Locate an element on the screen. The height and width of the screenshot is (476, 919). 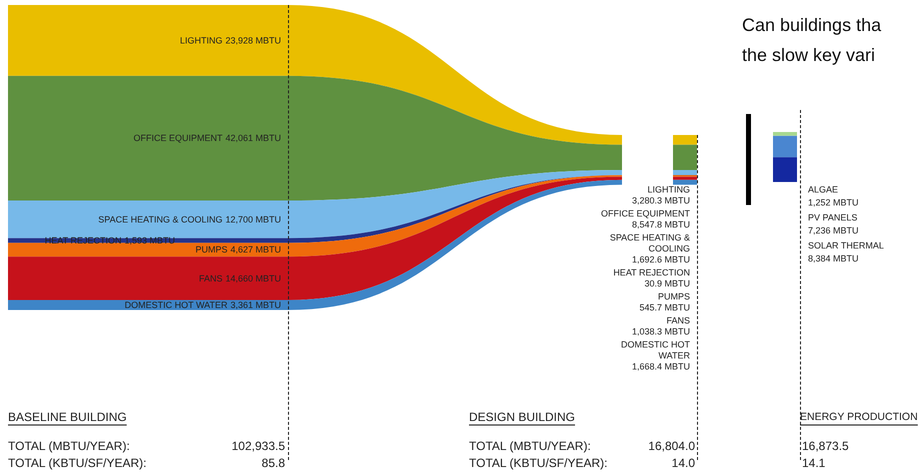
text: 85.8 is located at coordinates (274, 463).